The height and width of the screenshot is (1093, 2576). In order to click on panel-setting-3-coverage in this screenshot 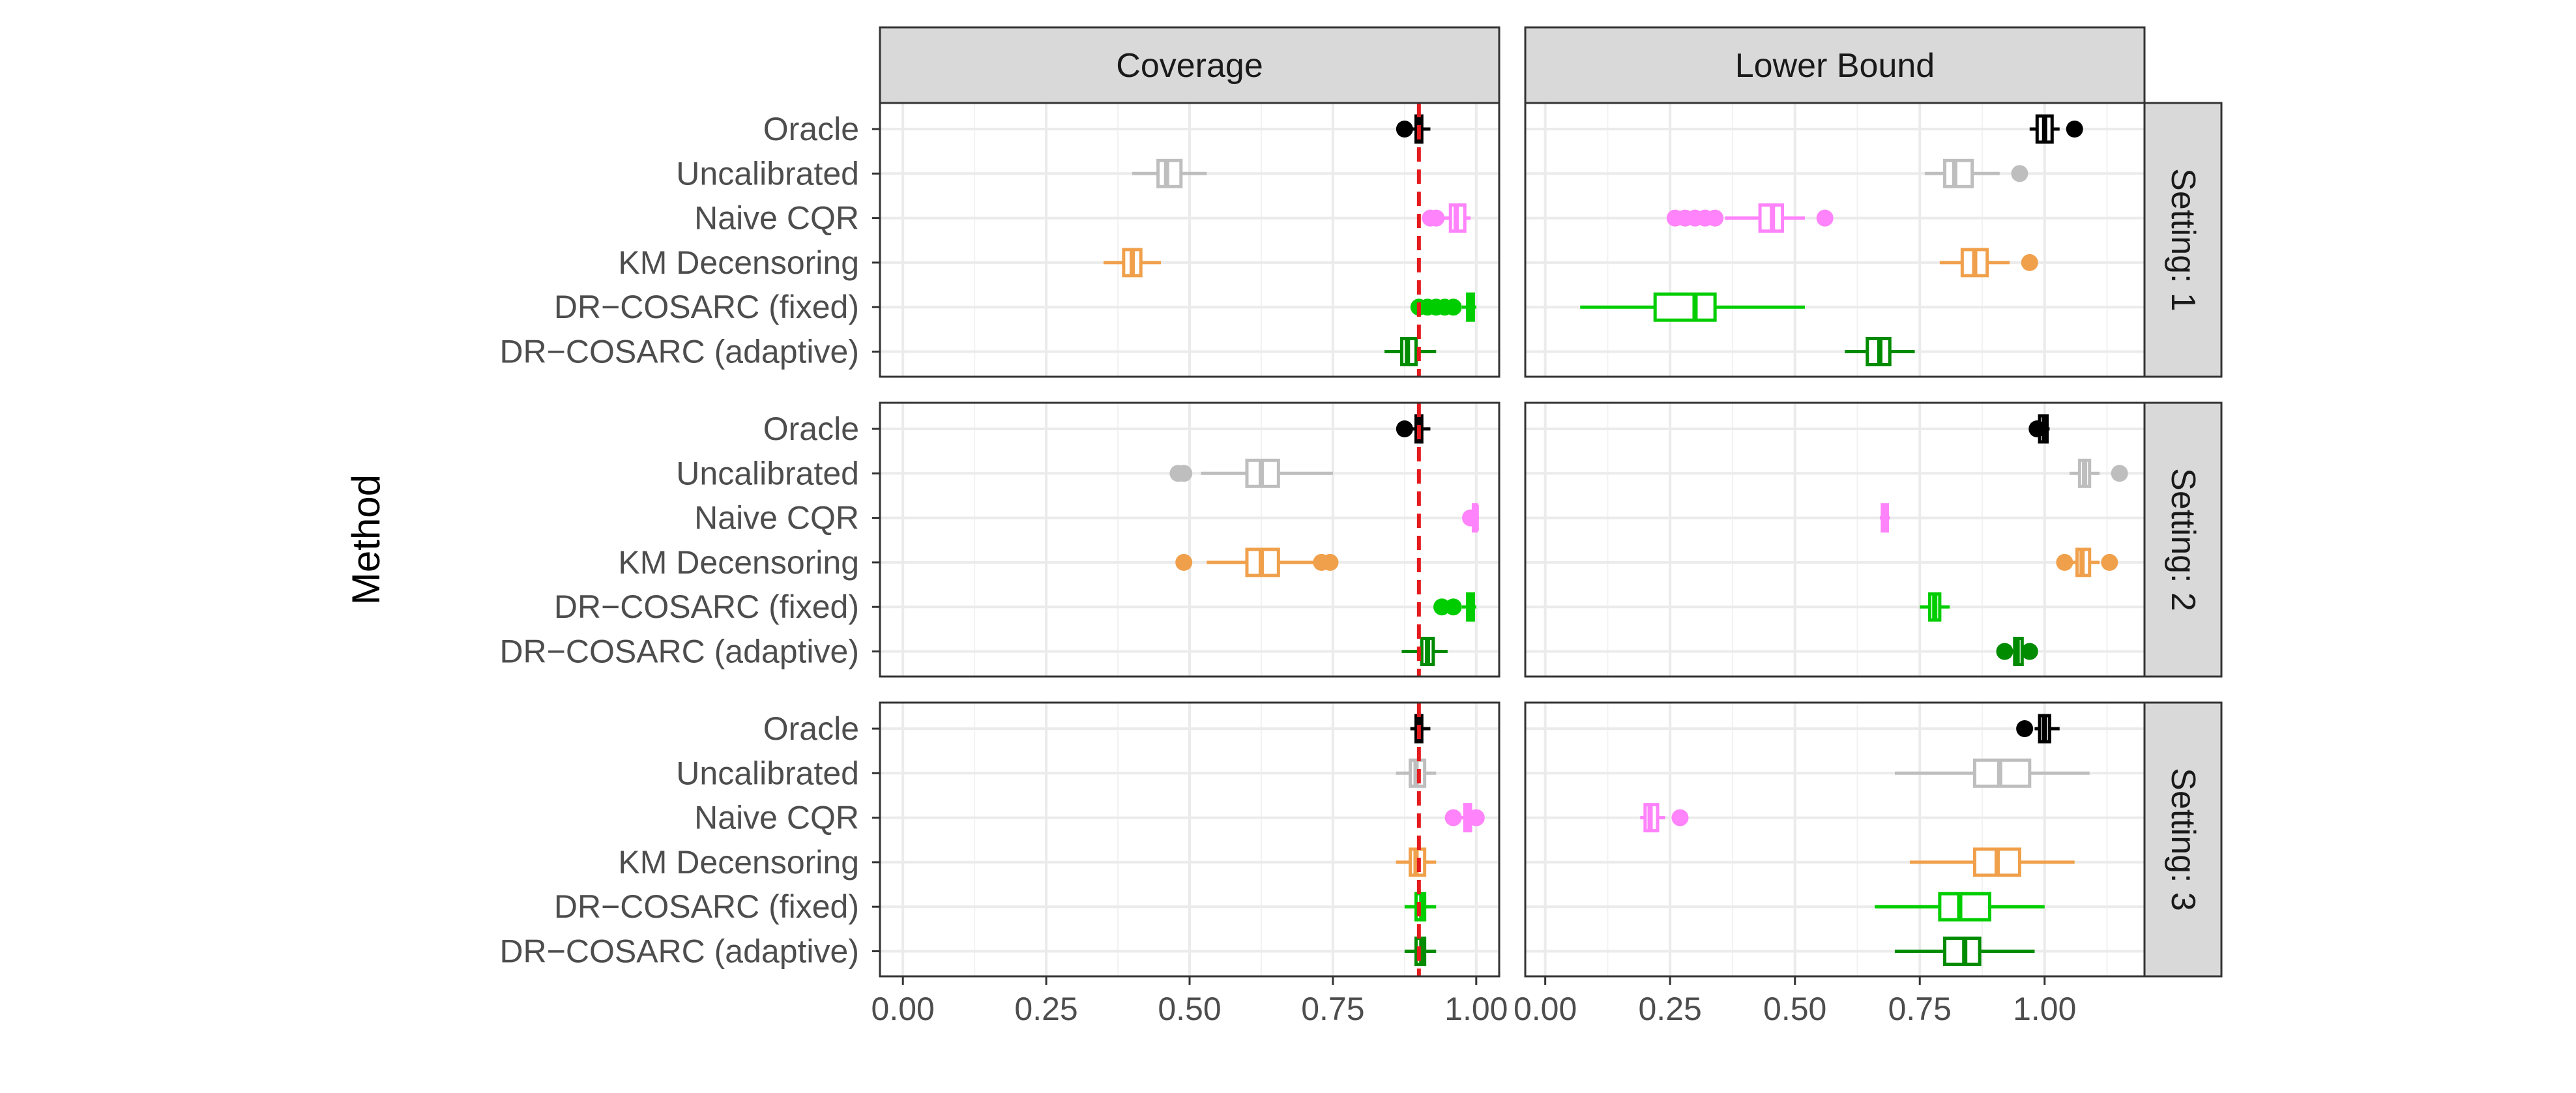, I will do `click(1189, 839)`.